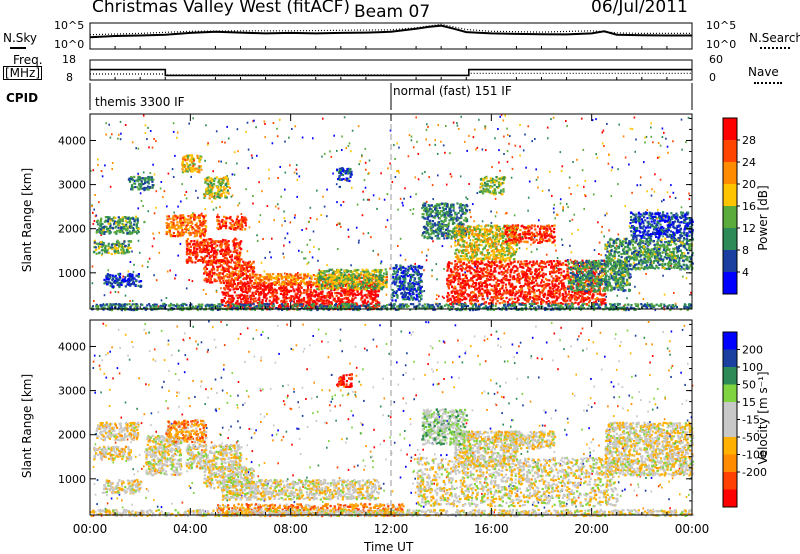 This screenshot has width=800, height=554. Describe the element at coordinates (23, 73) in the screenshot. I see `freq-unit-label: [MHz]` at that location.